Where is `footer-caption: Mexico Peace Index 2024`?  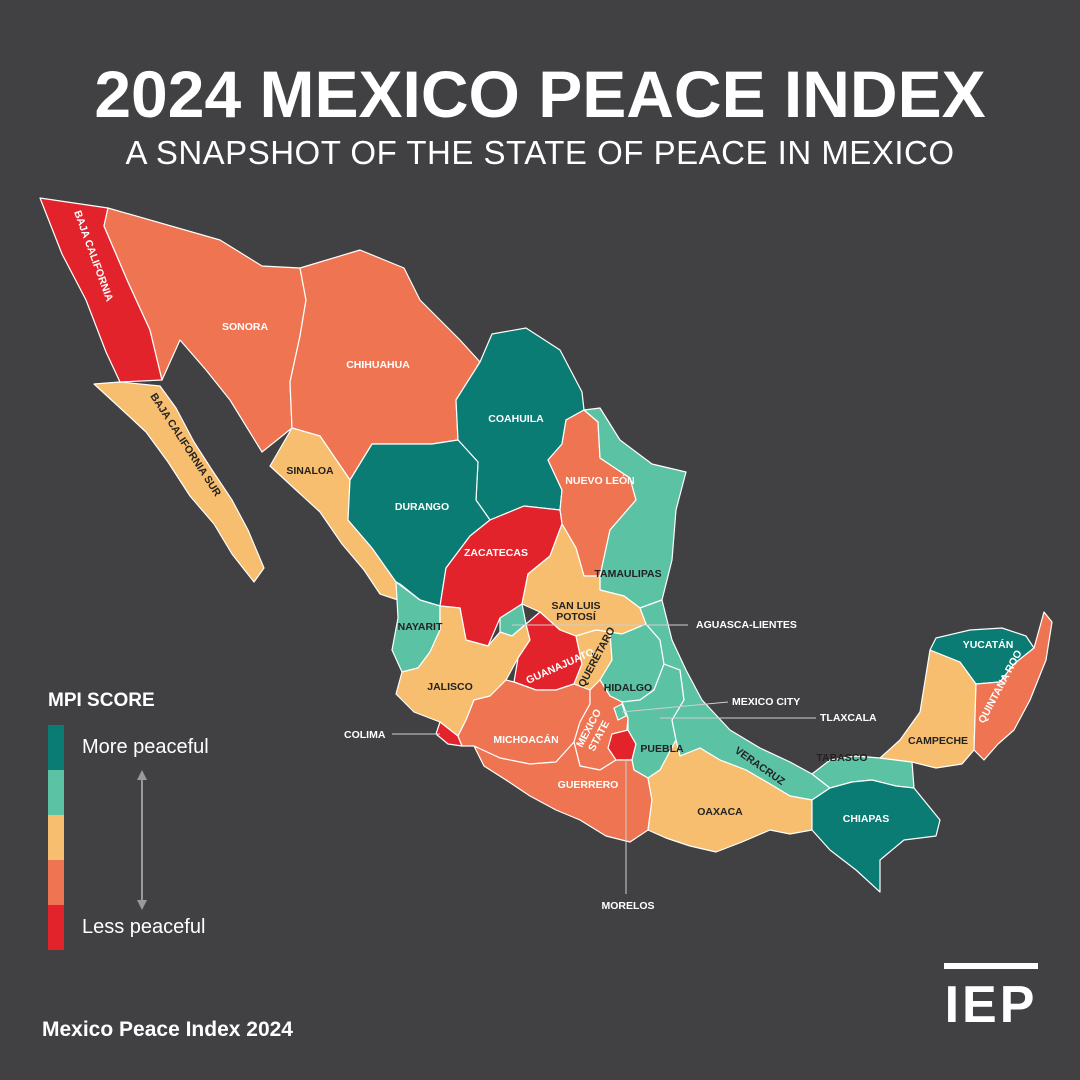 footer-caption: Mexico Peace Index 2024 is located at coordinates (167, 1029).